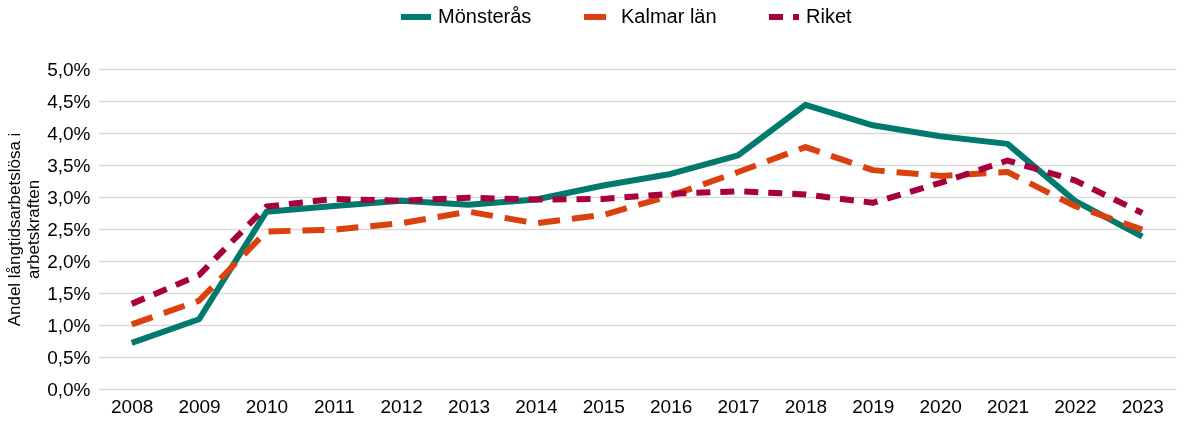  What do you see at coordinates (940, 406) in the screenshot?
I see `x-tick-label: 2020` at bounding box center [940, 406].